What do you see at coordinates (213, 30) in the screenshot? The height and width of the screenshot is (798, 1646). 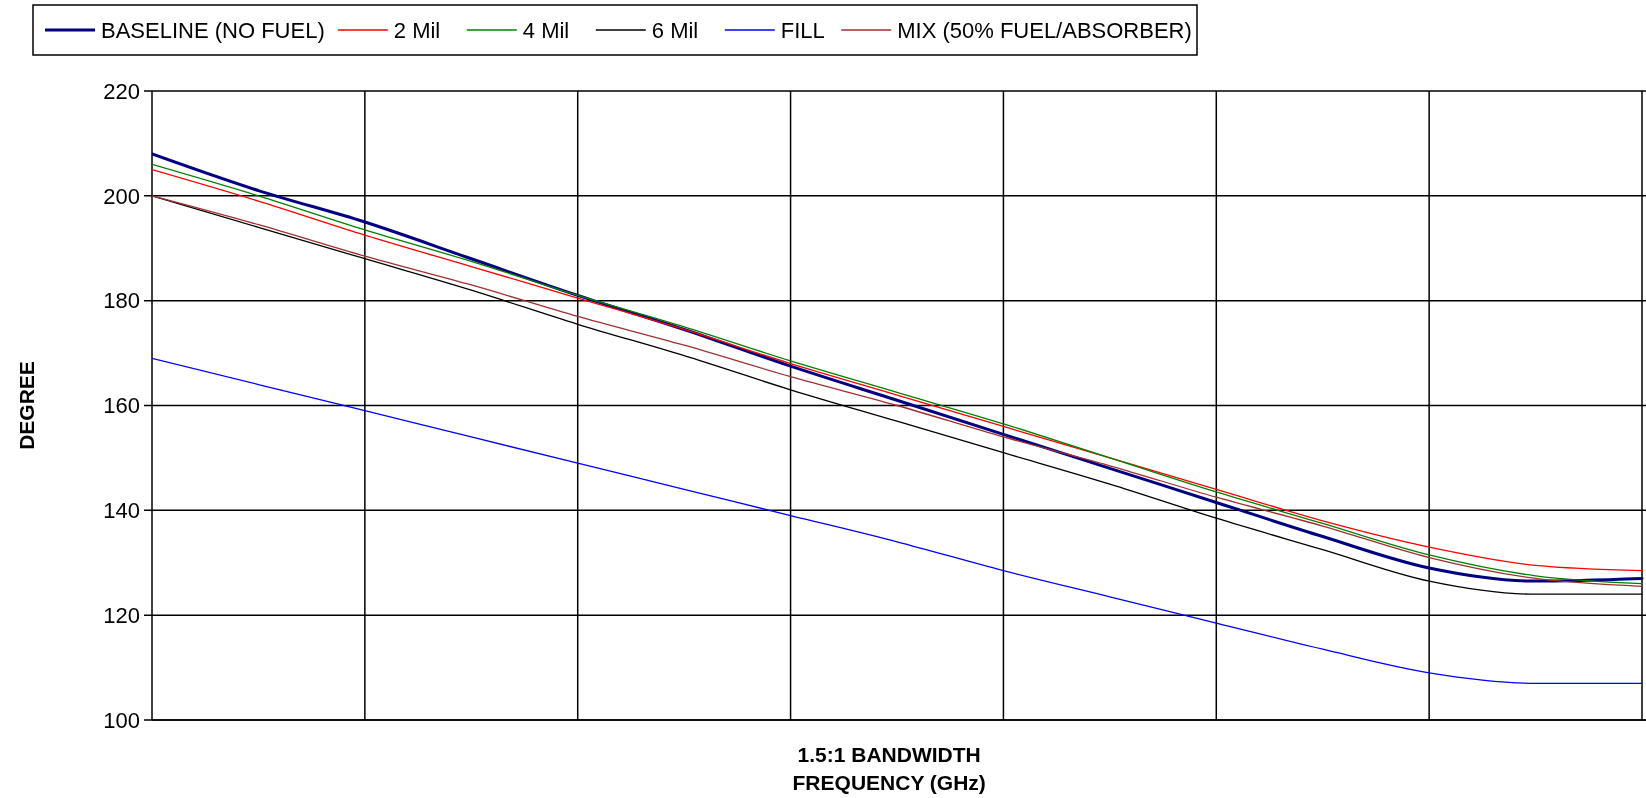 I see `legend-label: BASELINE (NO FUEL)` at bounding box center [213, 30].